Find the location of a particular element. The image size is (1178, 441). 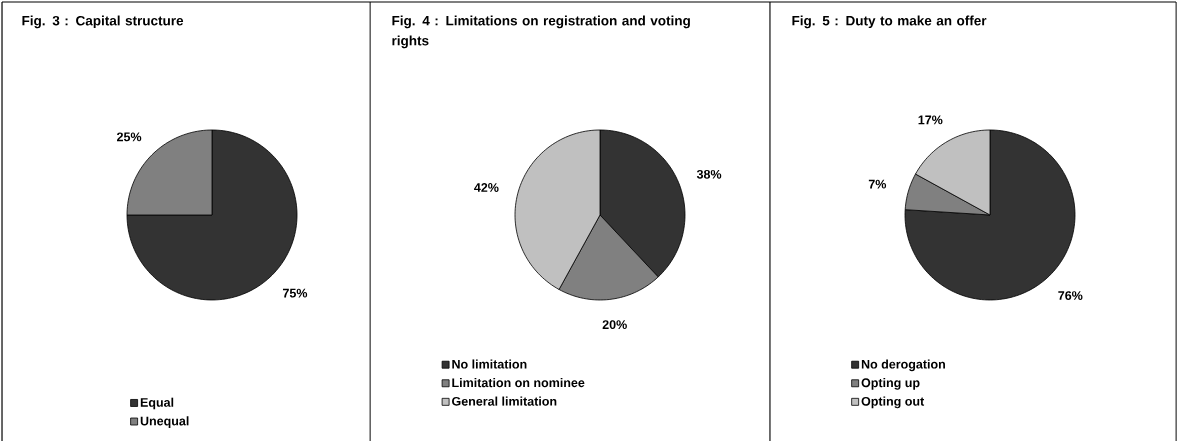

legend-label: Unequal is located at coordinates (164, 422).